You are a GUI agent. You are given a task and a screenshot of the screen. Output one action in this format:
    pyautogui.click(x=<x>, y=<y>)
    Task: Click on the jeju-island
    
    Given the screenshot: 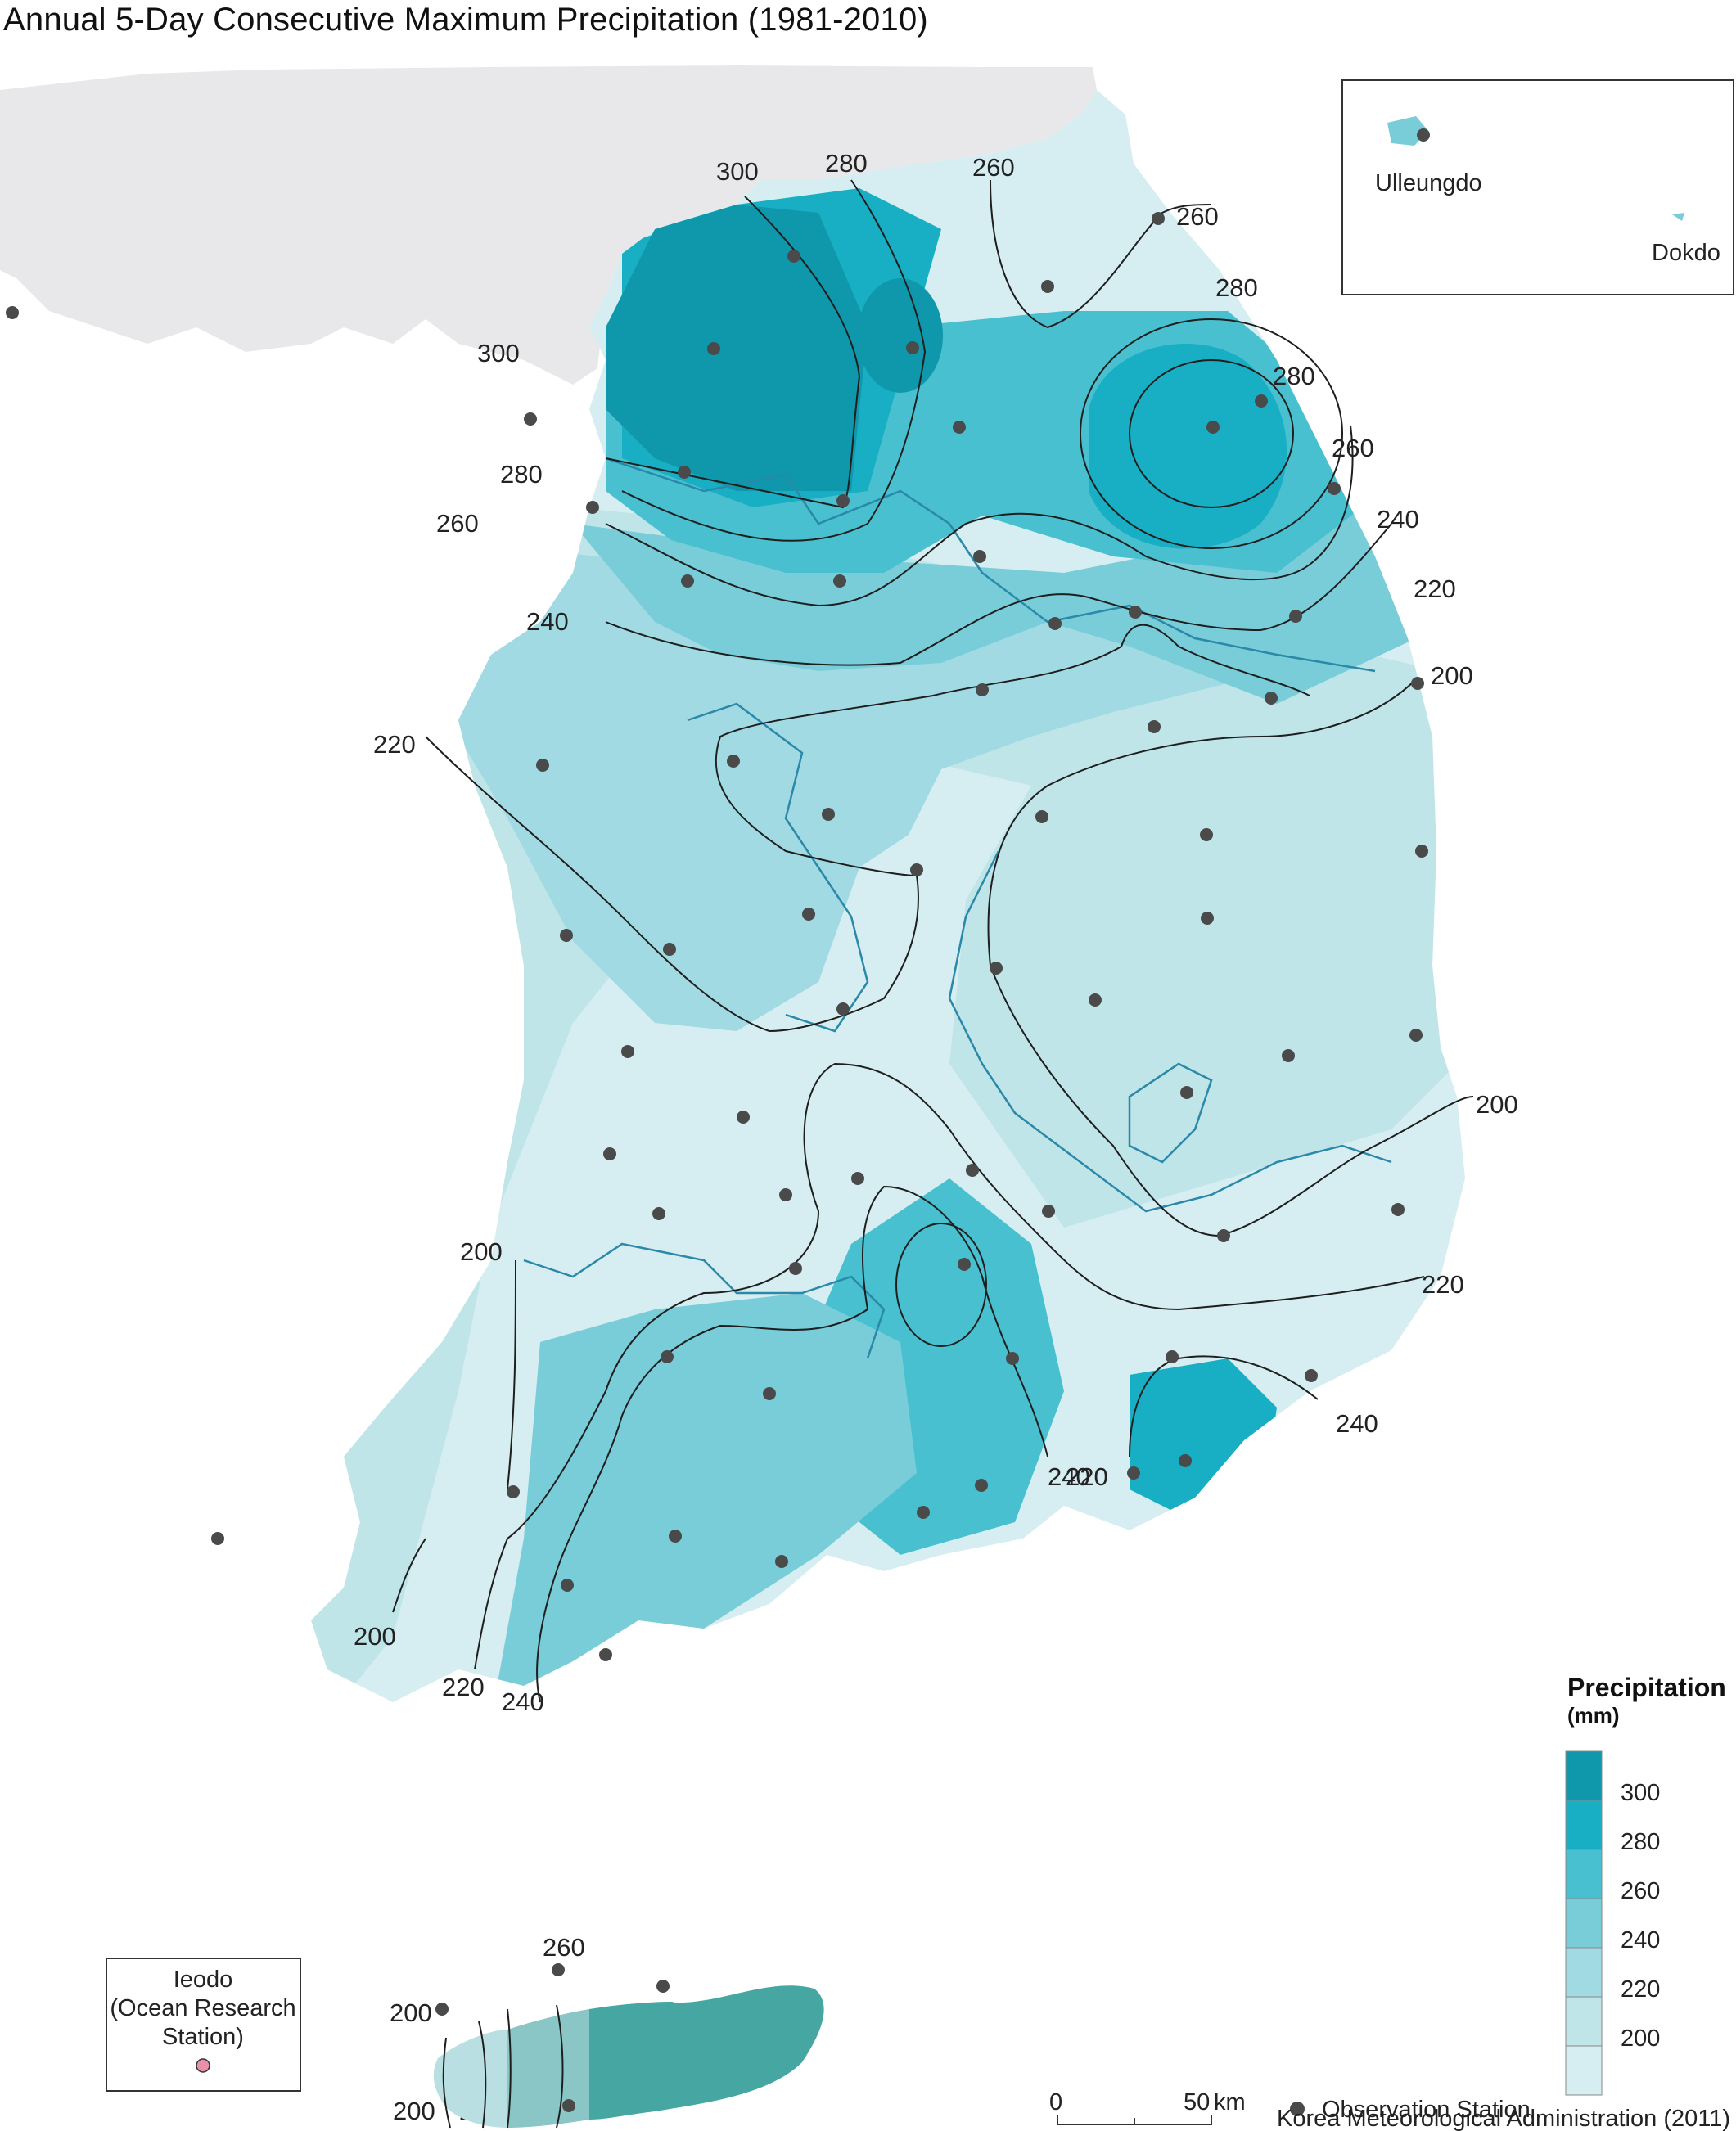 What is the action you would take?
    pyautogui.click(x=628, y=2046)
    